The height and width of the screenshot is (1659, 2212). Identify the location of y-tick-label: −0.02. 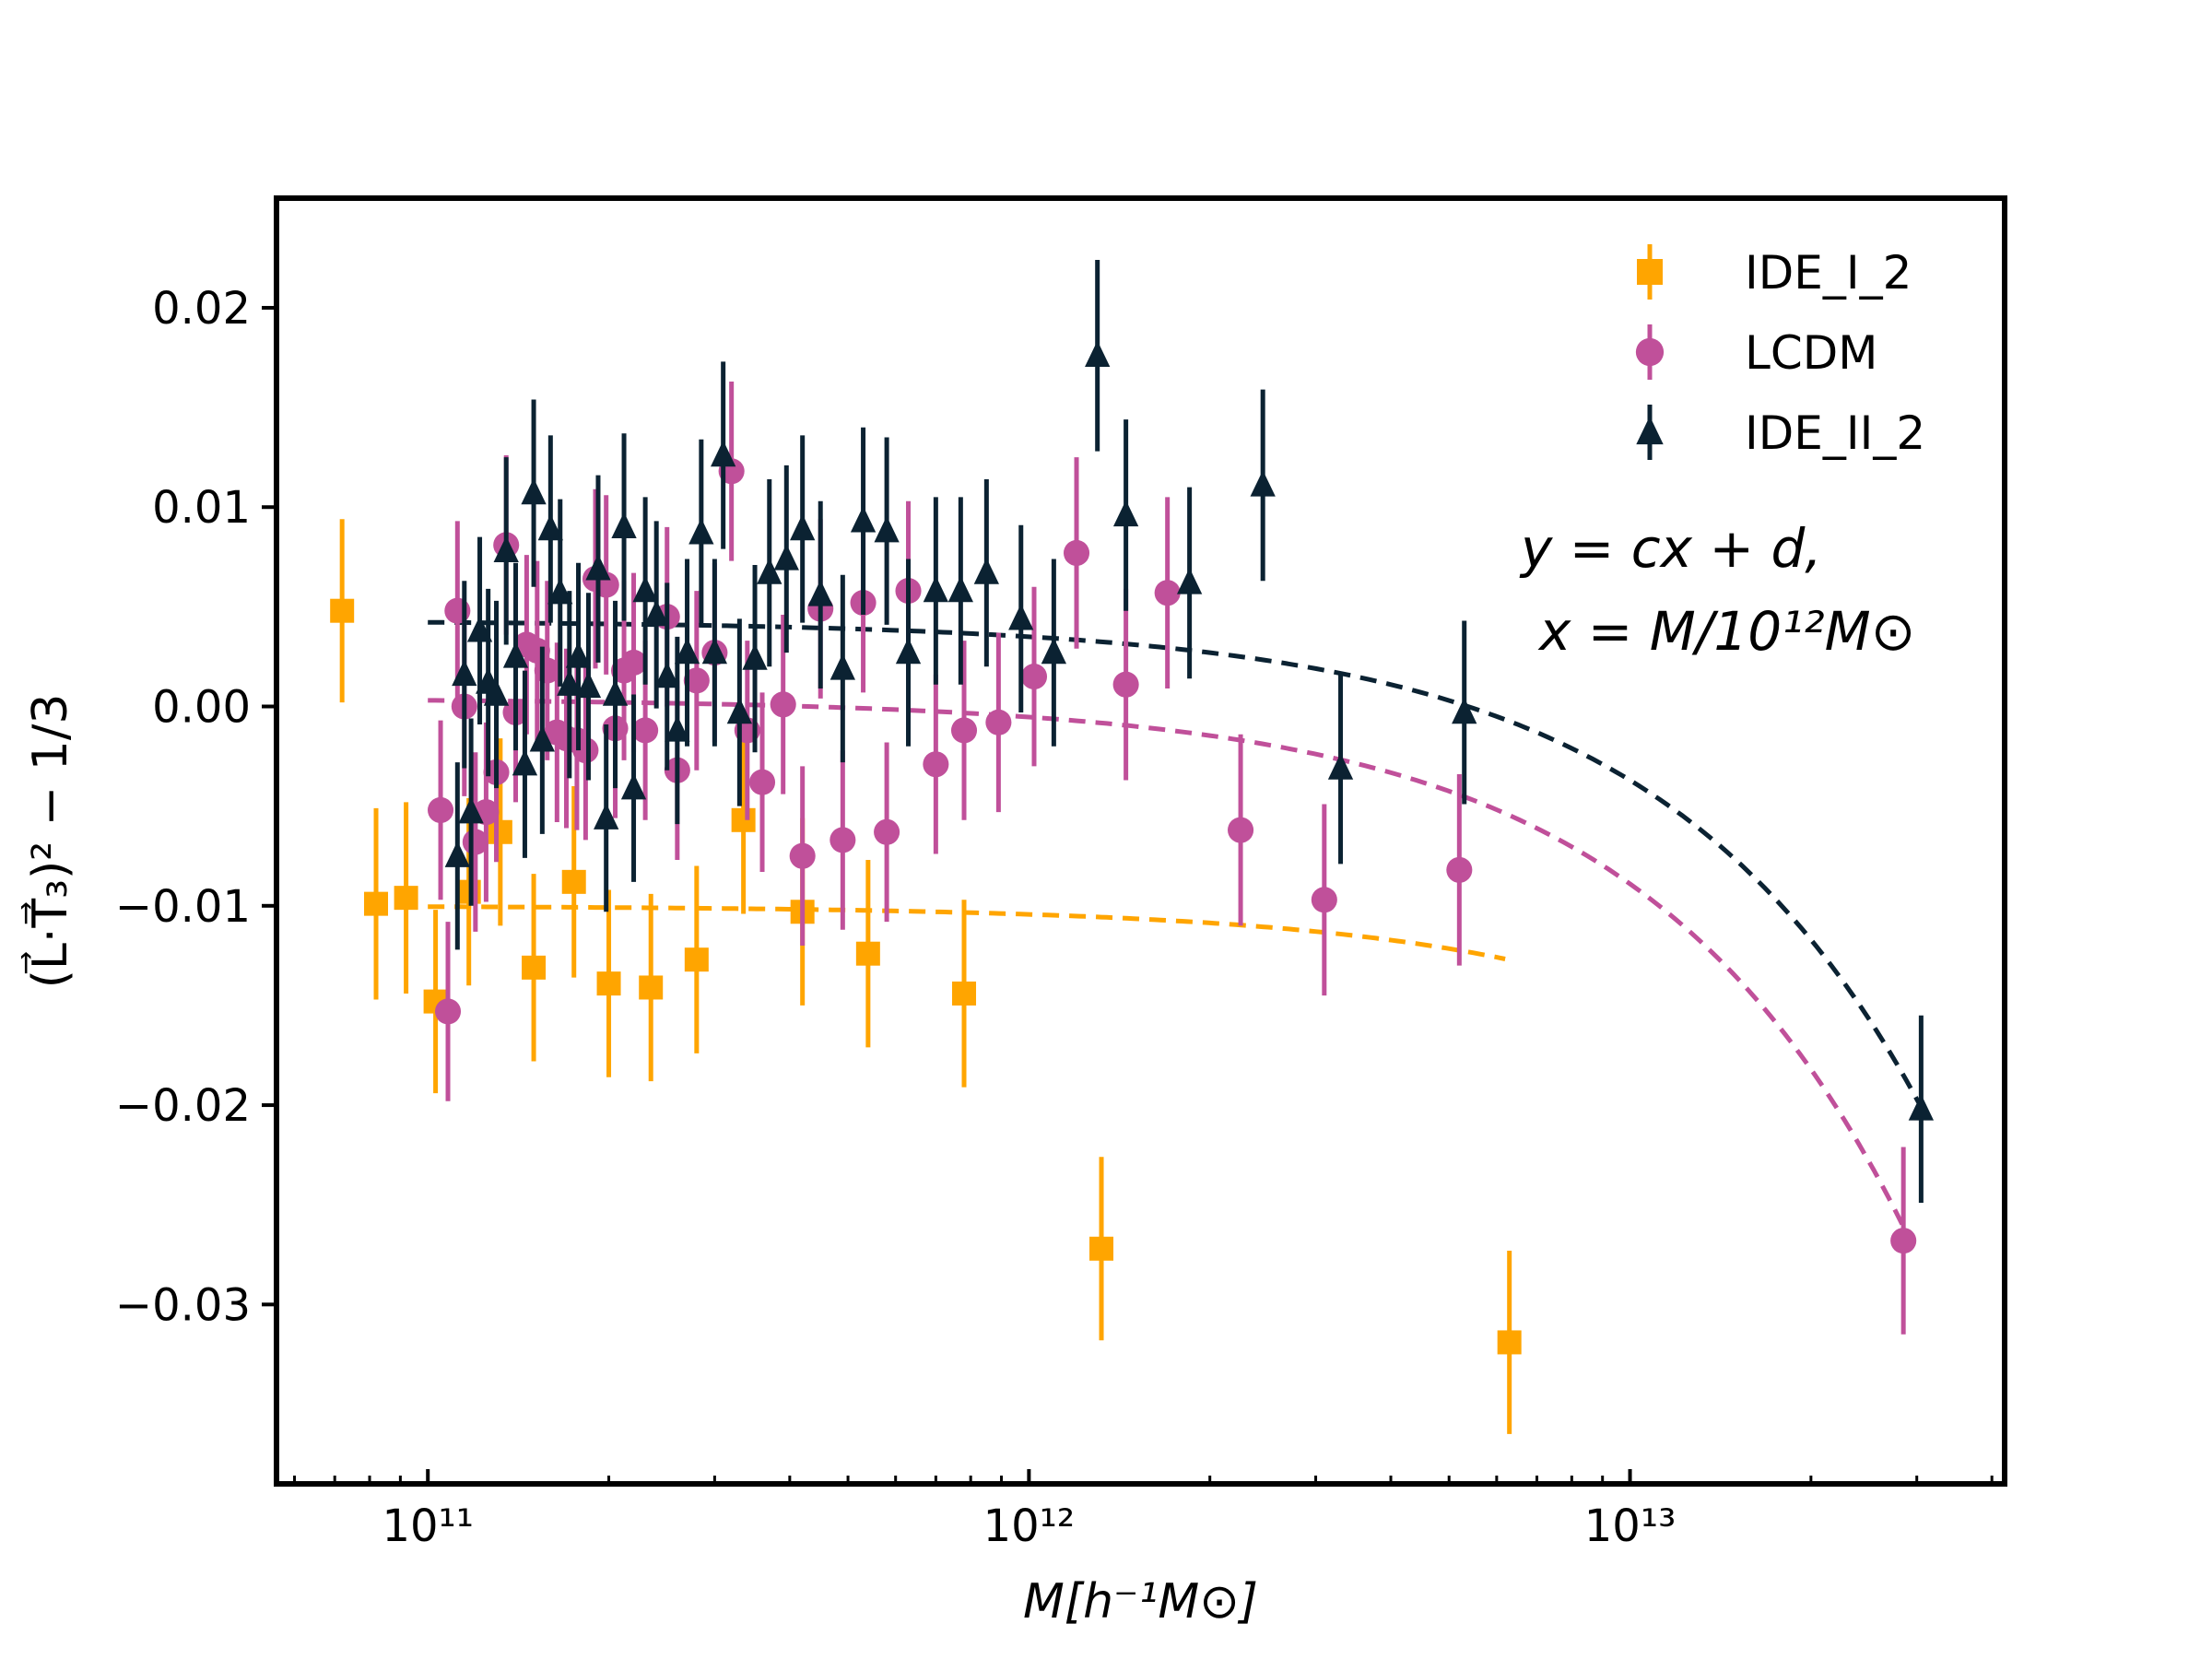
(183, 1106).